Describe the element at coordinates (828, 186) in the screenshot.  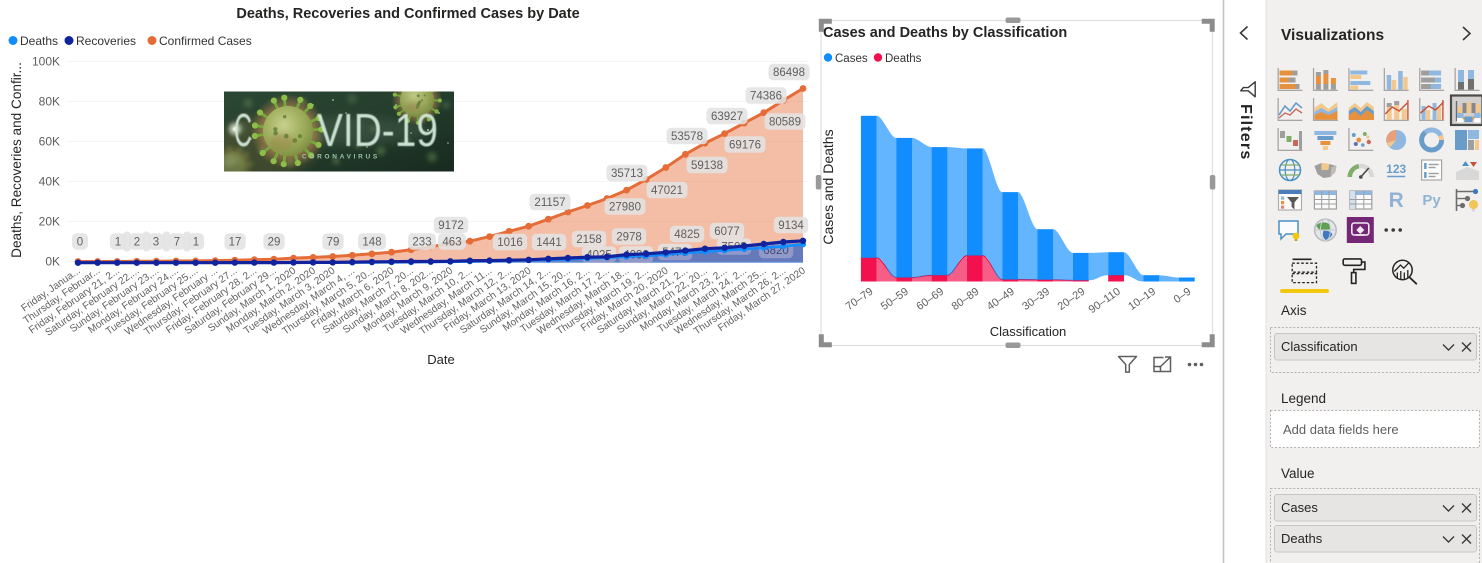
I see `svg-text: Cases and Deaths` at that location.